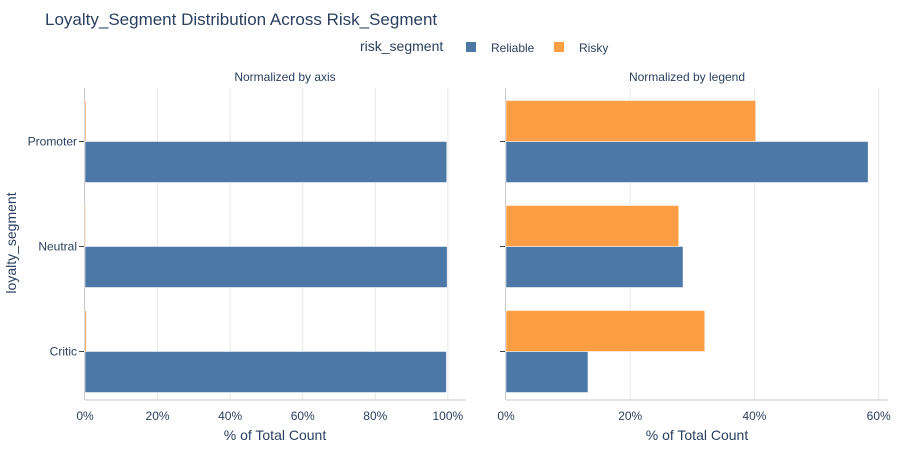 Image resolution: width=900 pixels, height=450 pixels. I want to click on x-axis-title-left: % of Total Count, so click(275, 435).